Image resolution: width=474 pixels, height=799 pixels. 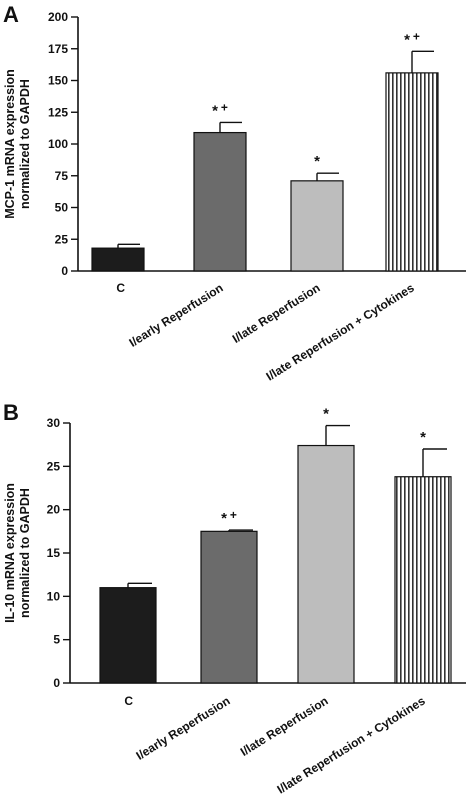 What do you see at coordinates (58, 49) in the screenshot?
I see `y-tick-label: 175` at bounding box center [58, 49].